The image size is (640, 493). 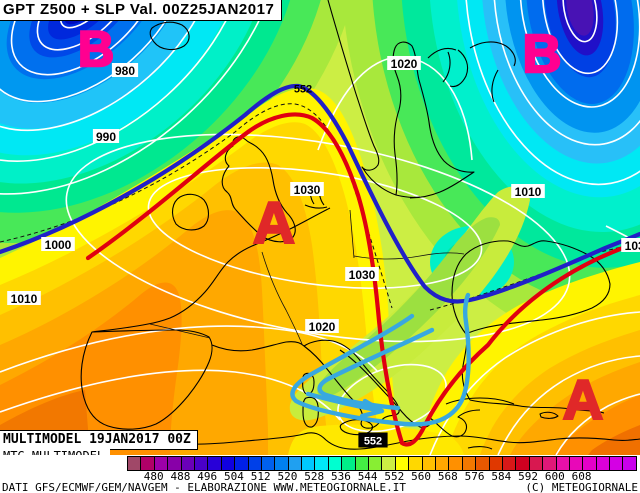 I want to click on colorbar-tick: 608, so click(x=581, y=476).